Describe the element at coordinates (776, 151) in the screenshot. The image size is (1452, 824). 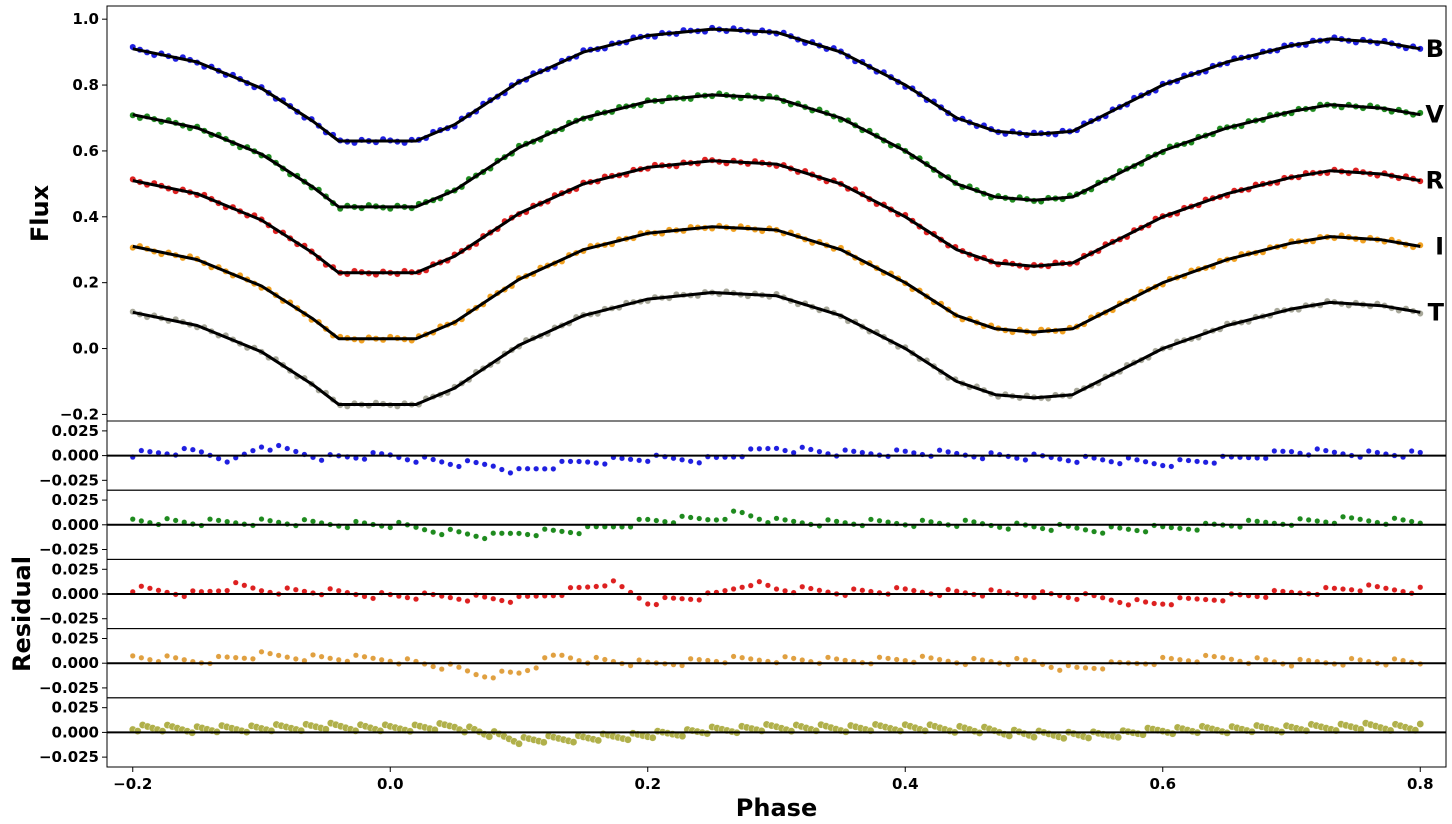
I see `model-curve-V` at that location.